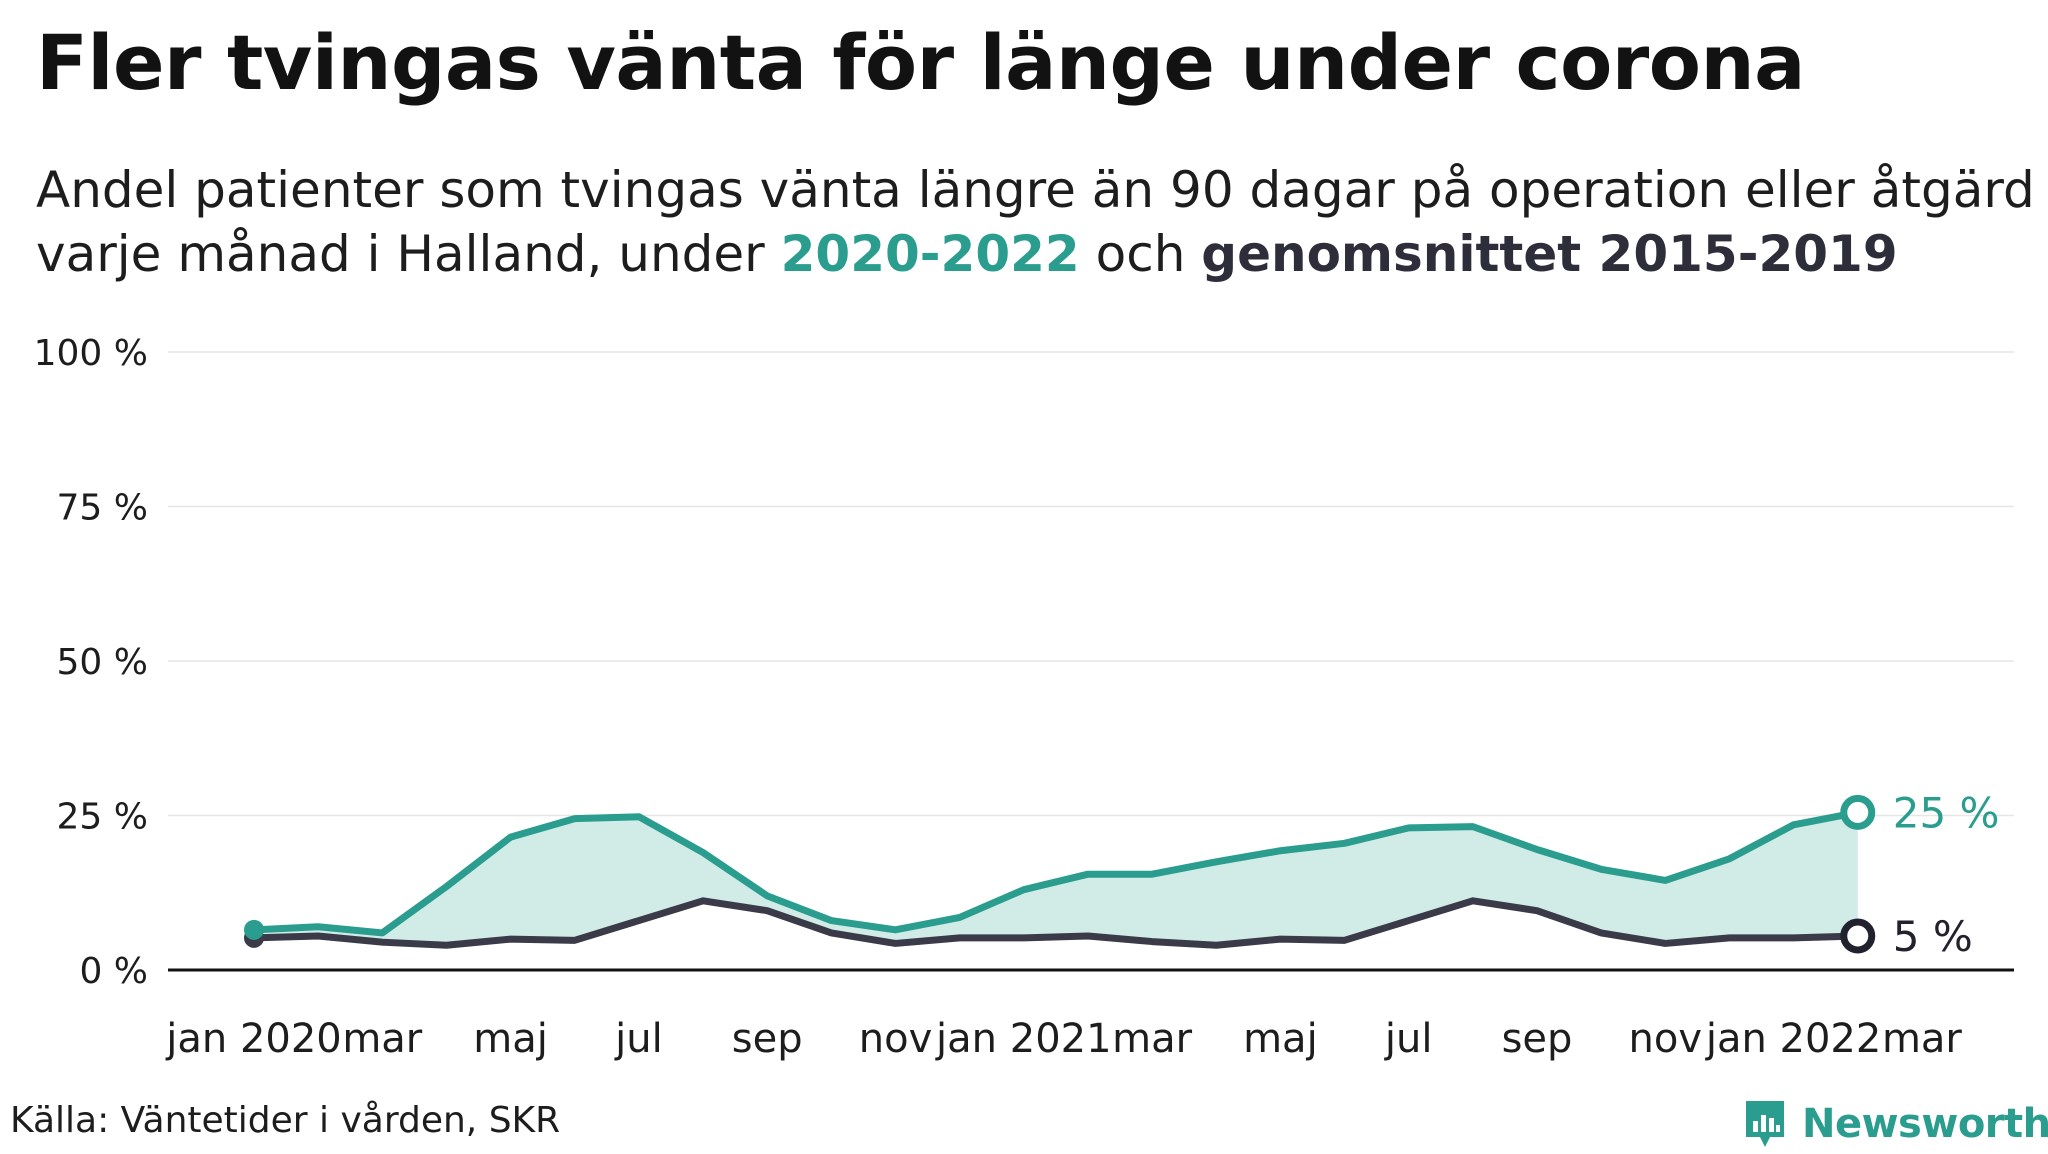 The image size is (2048, 1154). Describe the element at coordinates (91, 353) in the screenshot. I see `y-tick-label-100: 100 %` at that location.